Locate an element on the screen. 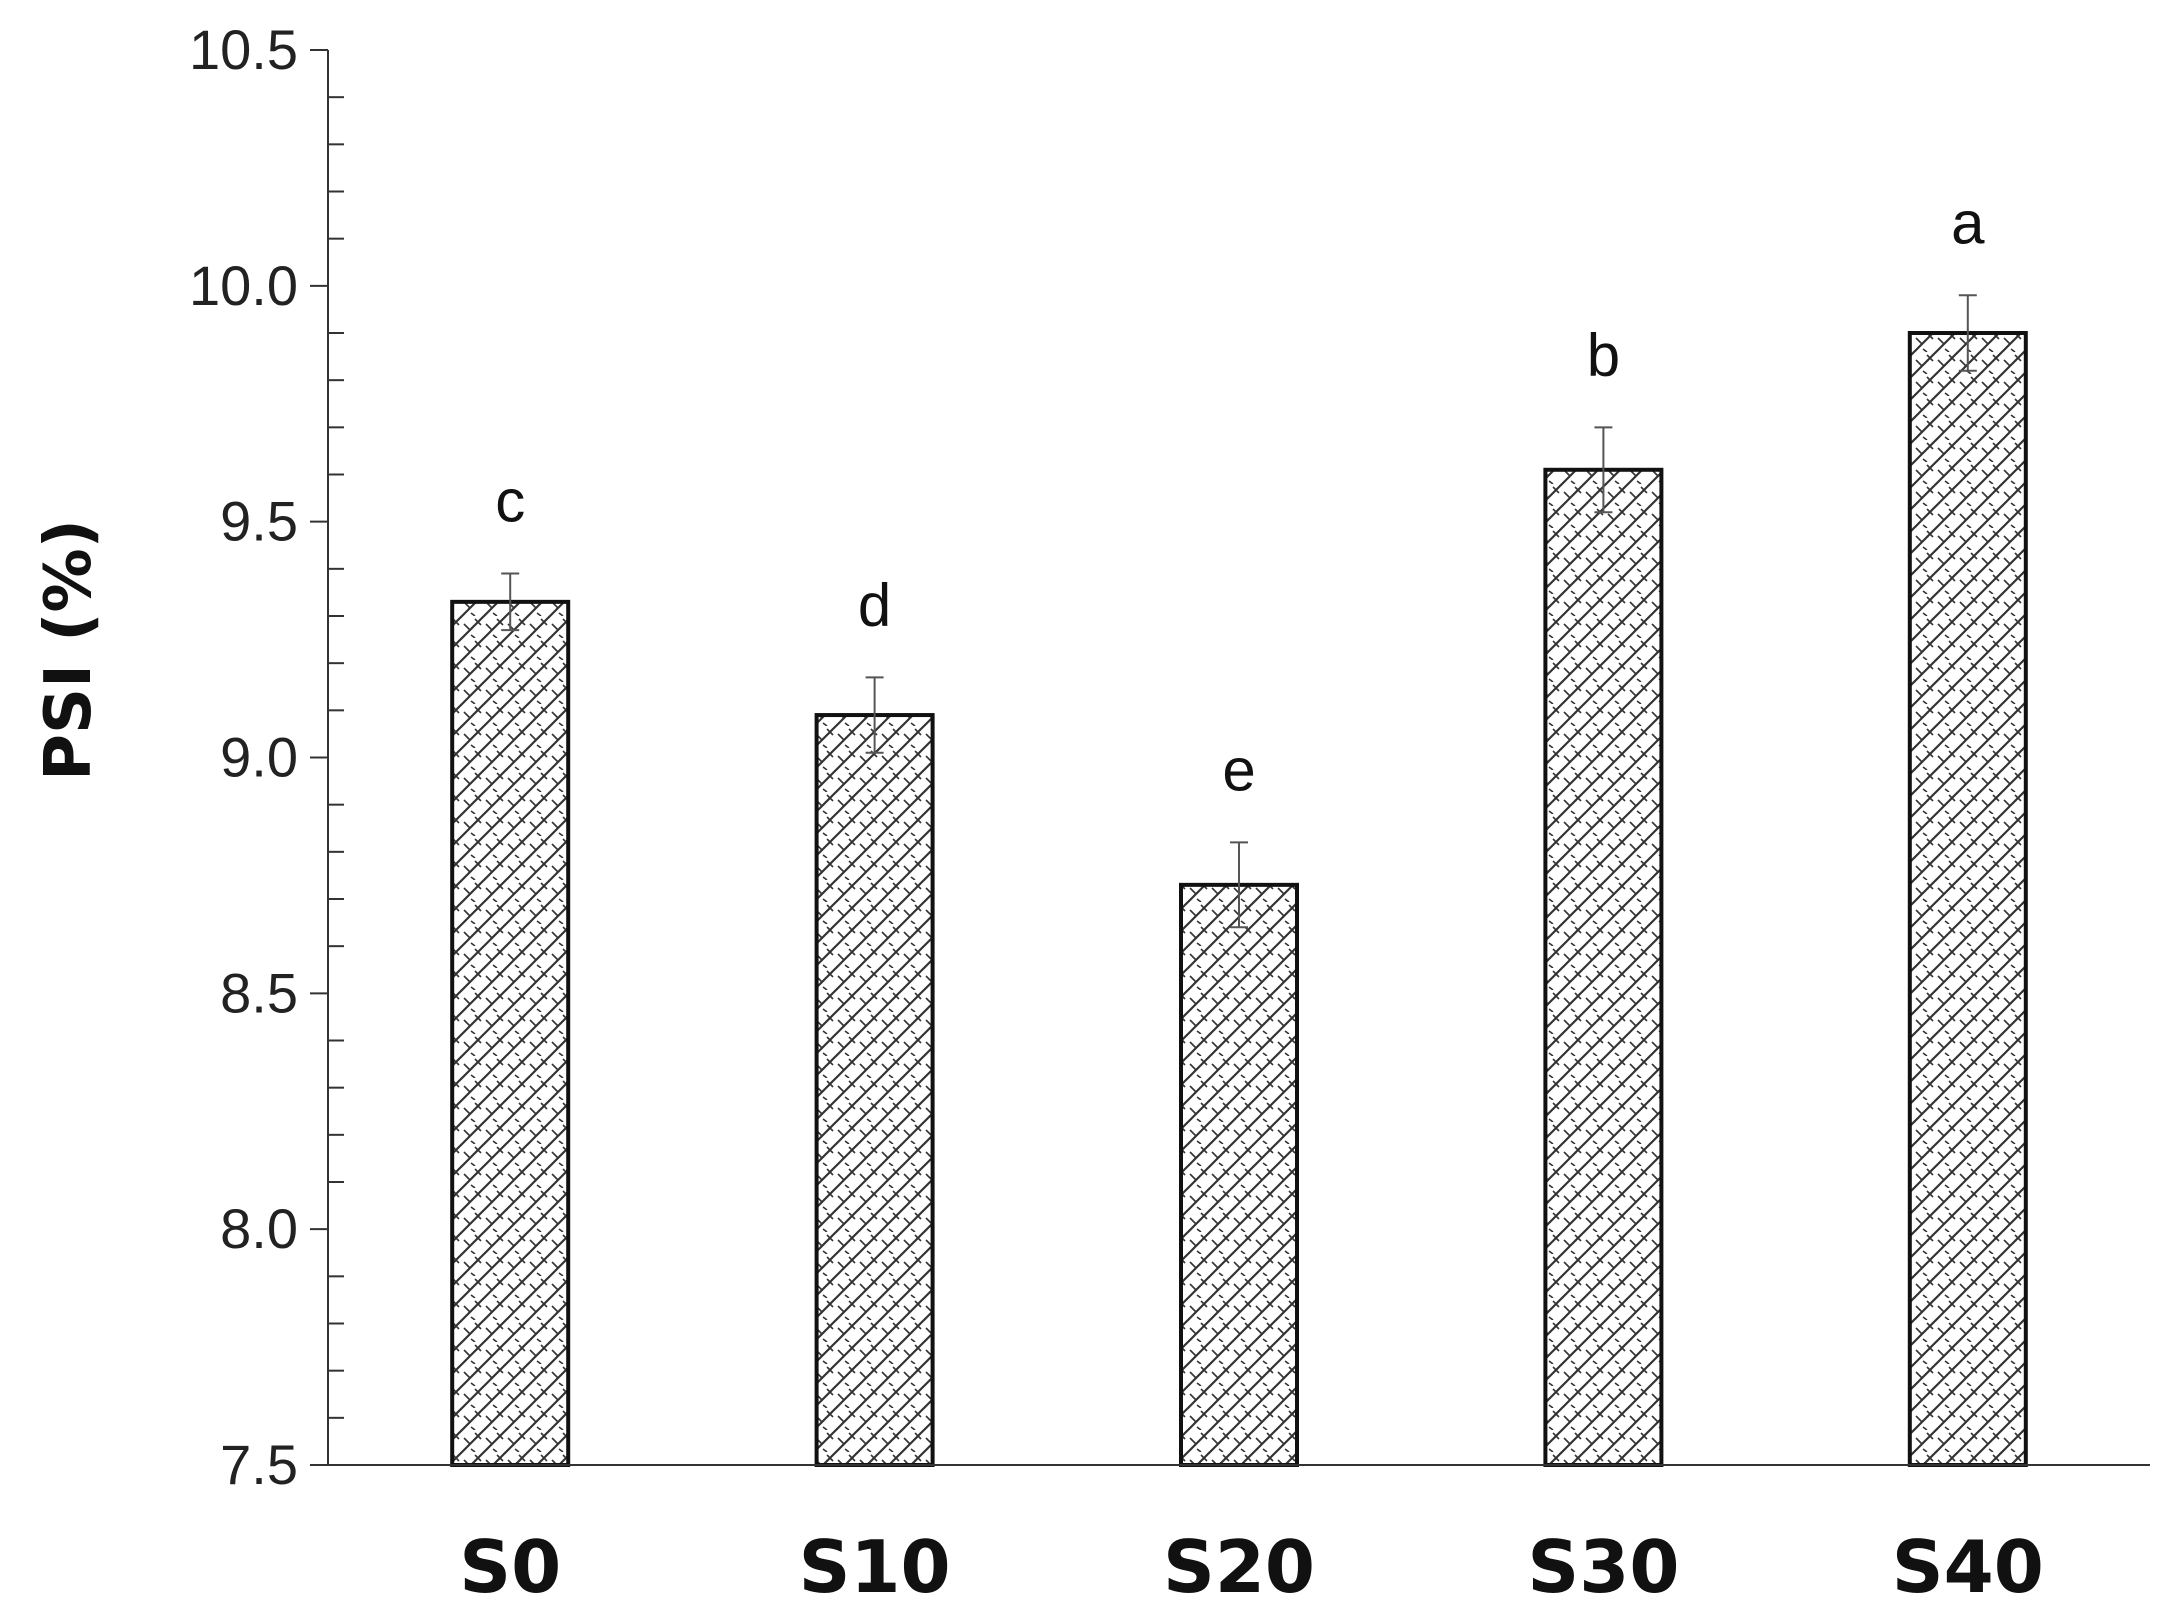  x-axis-labels: S0 S10 S20 S30 S40 is located at coordinates (1251, 1567).